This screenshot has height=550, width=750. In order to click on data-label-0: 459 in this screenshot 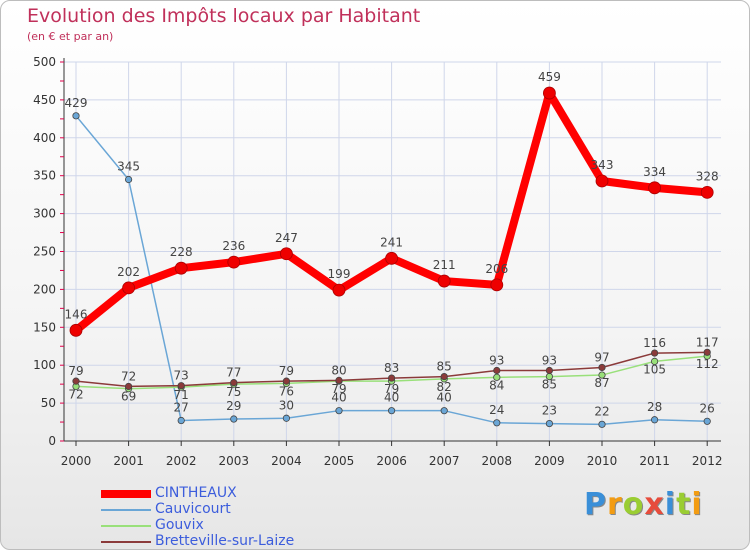, I will do `click(549, 77)`.